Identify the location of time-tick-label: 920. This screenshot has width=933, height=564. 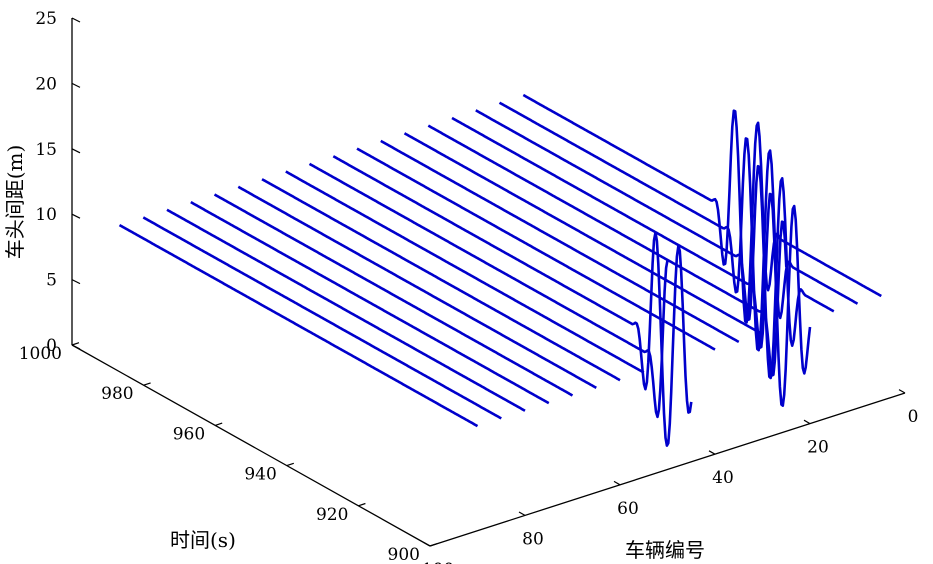
(332, 515).